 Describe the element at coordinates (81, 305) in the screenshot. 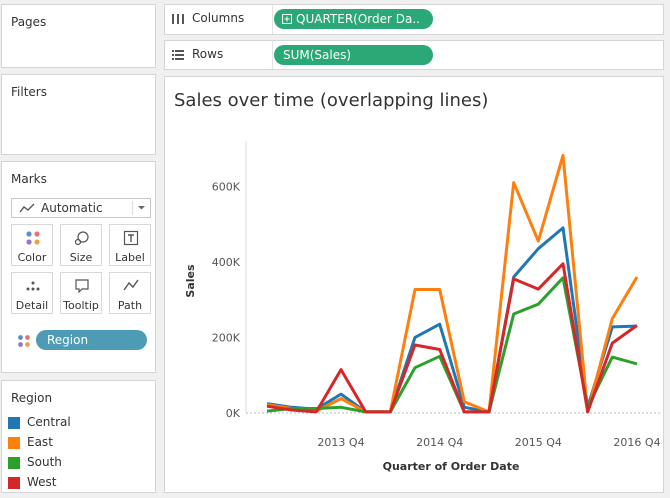

I see `tooltip-button-label: Tooltip` at that location.